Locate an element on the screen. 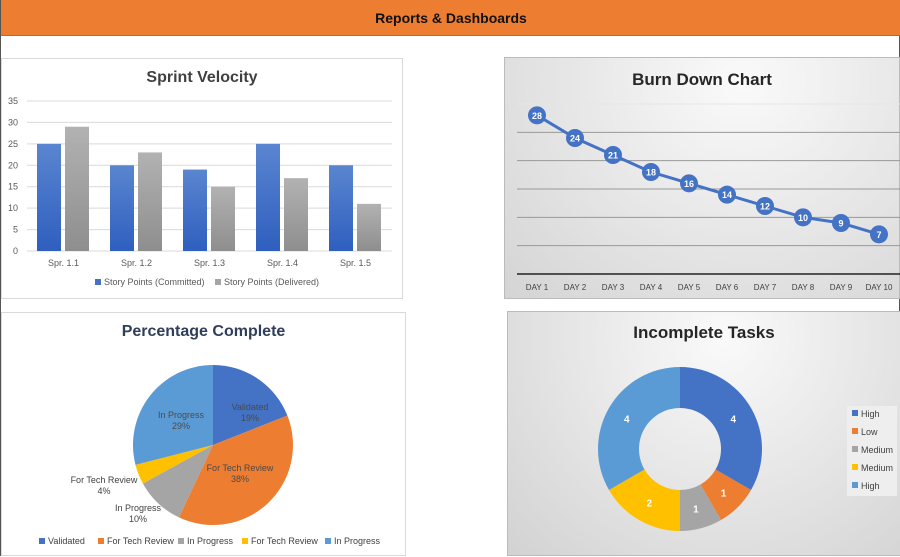 The width and height of the screenshot is (900, 557). legend-label: Story Points (Committed) is located at coordinates (154, 282).